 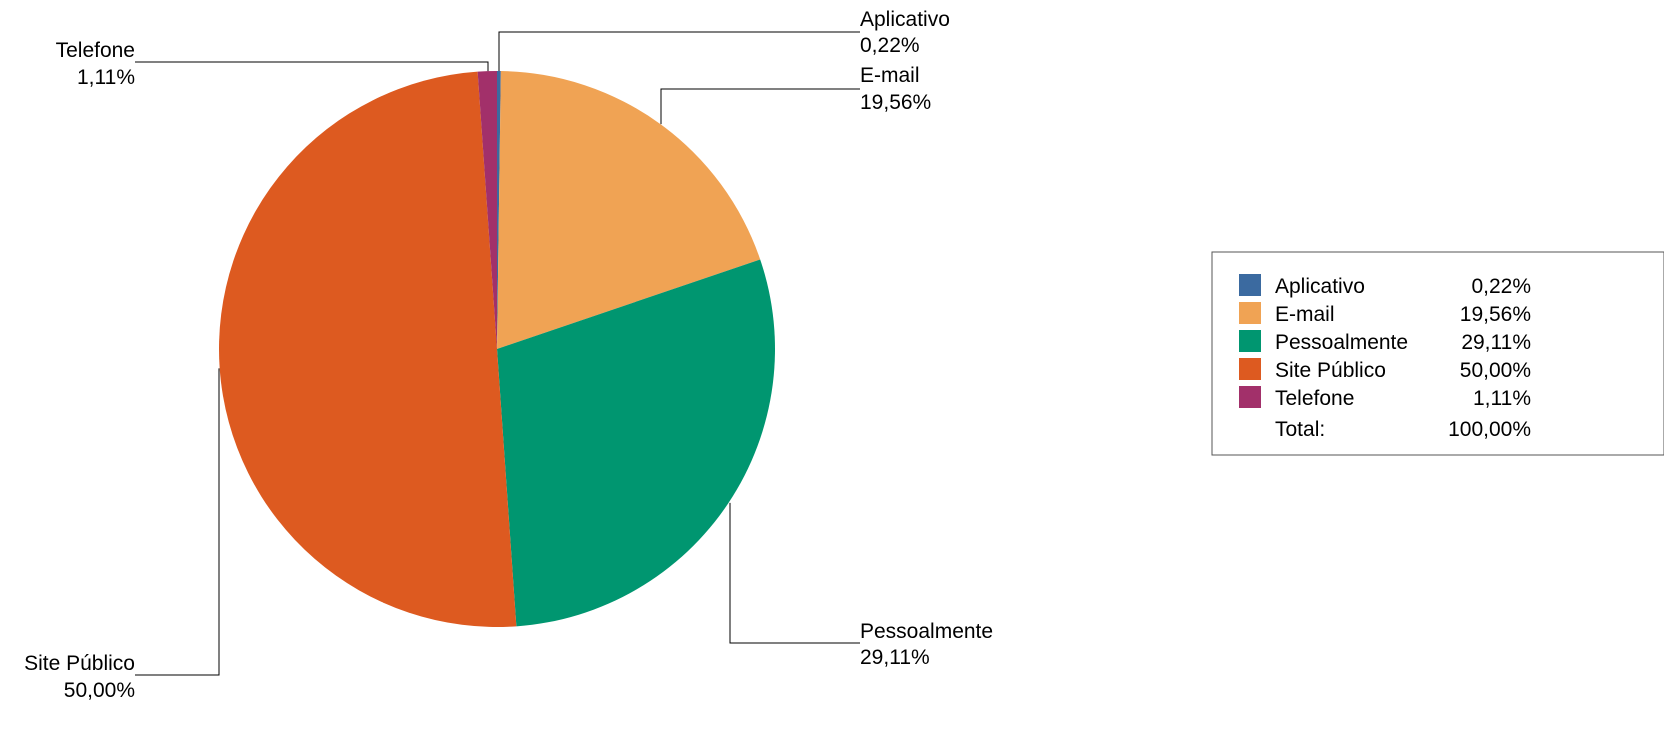 What do you see at coordinates (99, 690) in the screenshot?
I see `slice-value-site-publico: 50,00%` at bounding box center [99, 690].